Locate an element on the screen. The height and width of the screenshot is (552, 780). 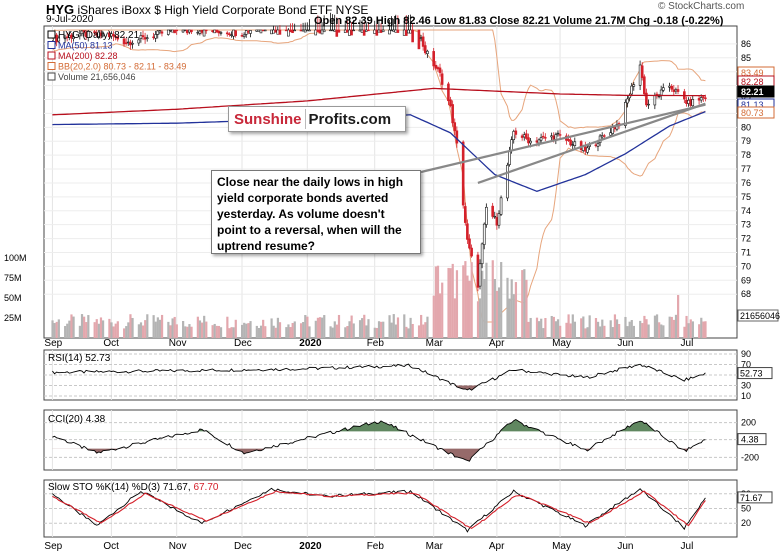
stoch-y-tick-label: 50 is located at coordinates (746, 509).